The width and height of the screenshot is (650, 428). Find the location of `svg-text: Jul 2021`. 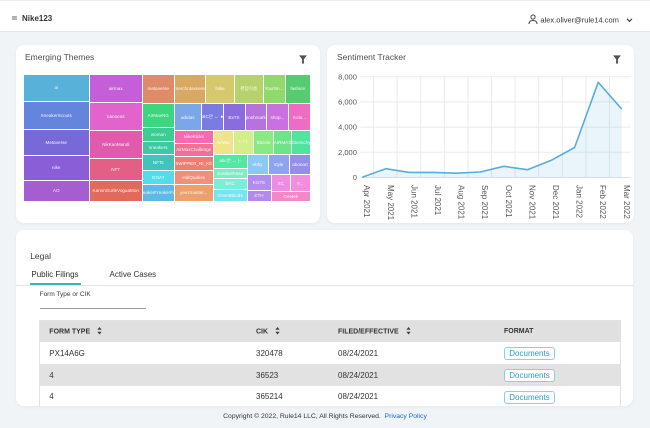

svg-text: Jul 2021 is located at coordinates (437, 200).